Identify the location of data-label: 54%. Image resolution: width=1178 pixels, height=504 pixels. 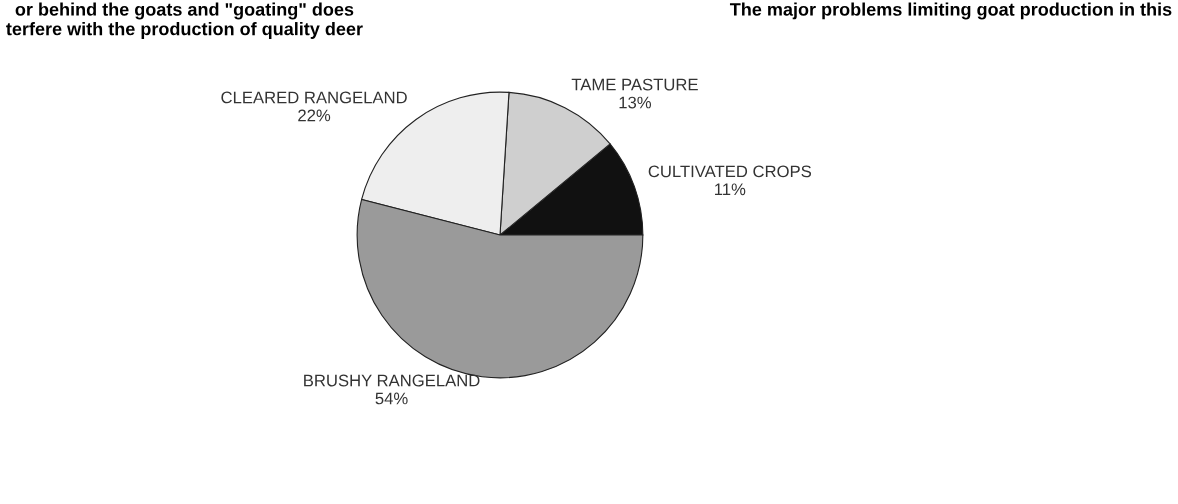
(391, 398).